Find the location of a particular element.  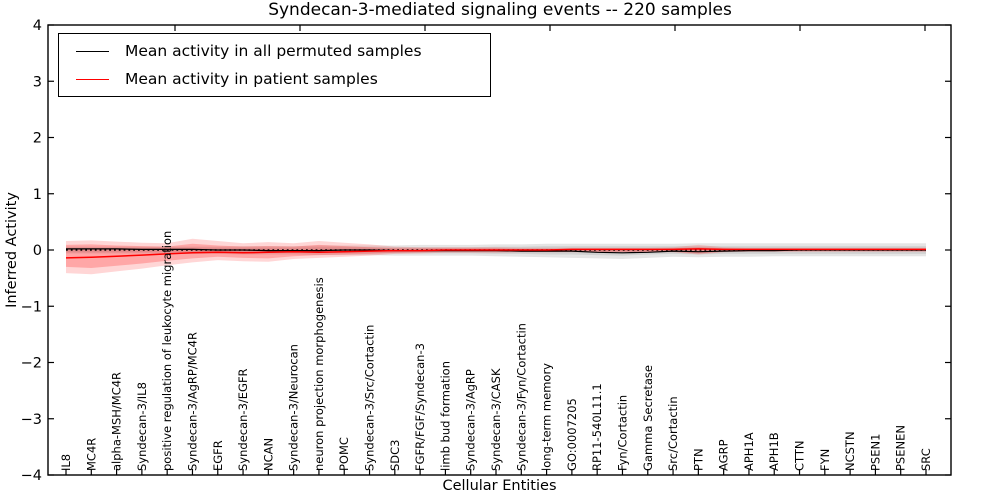

x-tick-label: SDC3 is located at coordinates (395, 455).